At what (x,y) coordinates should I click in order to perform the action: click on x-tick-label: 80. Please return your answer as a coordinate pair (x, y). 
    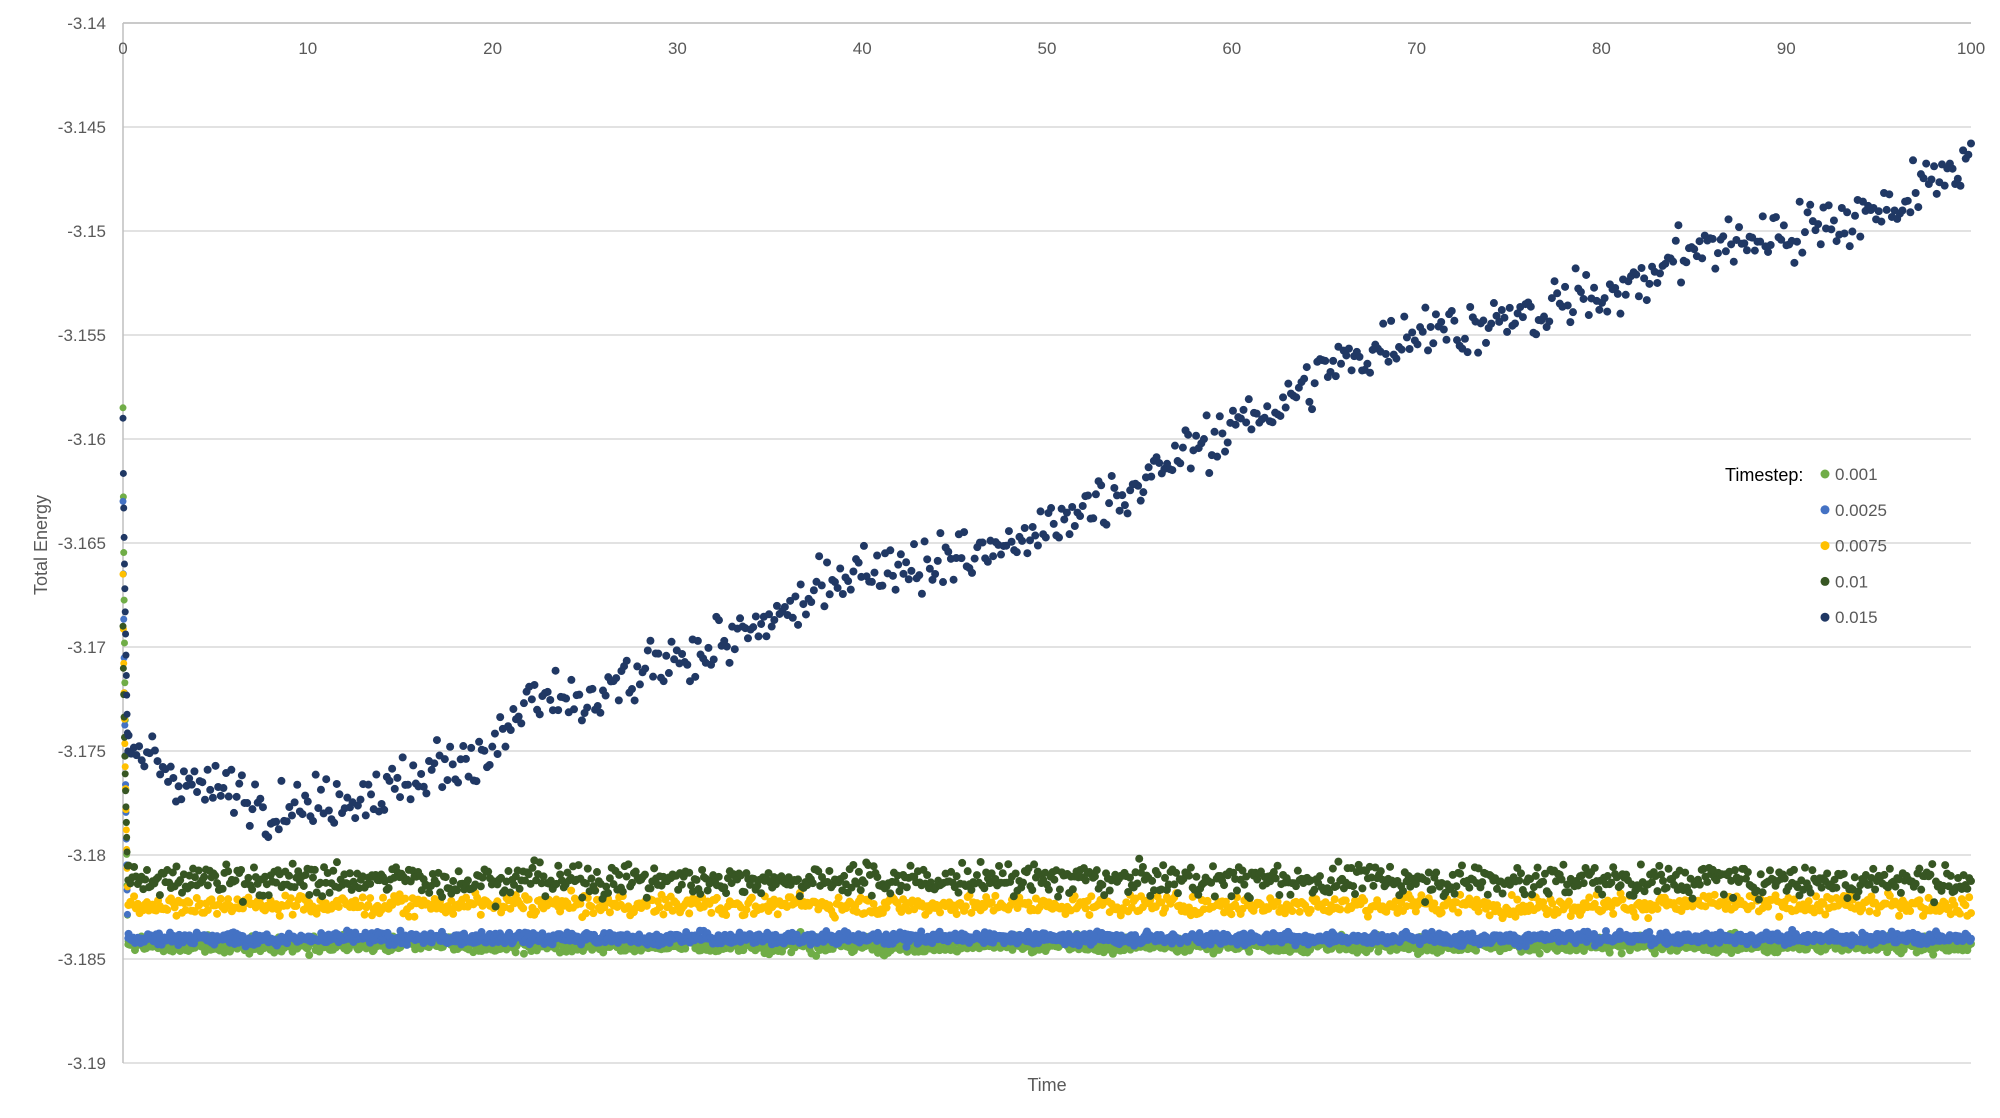
    Looking at the image, I should click on (1601, 48).